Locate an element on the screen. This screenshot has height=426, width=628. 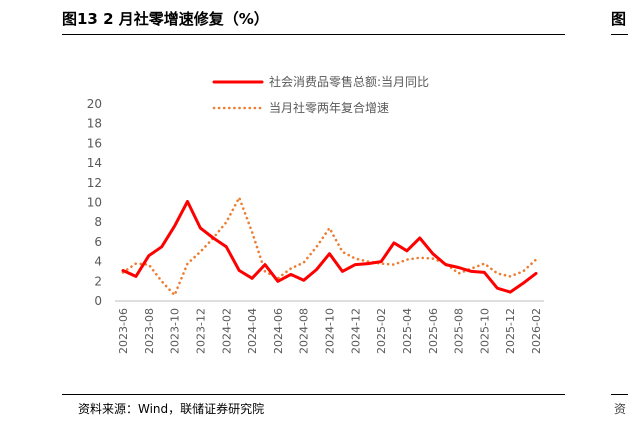
adjacent-figure-title-fragment: 图 is located at coordinates (619, 19).